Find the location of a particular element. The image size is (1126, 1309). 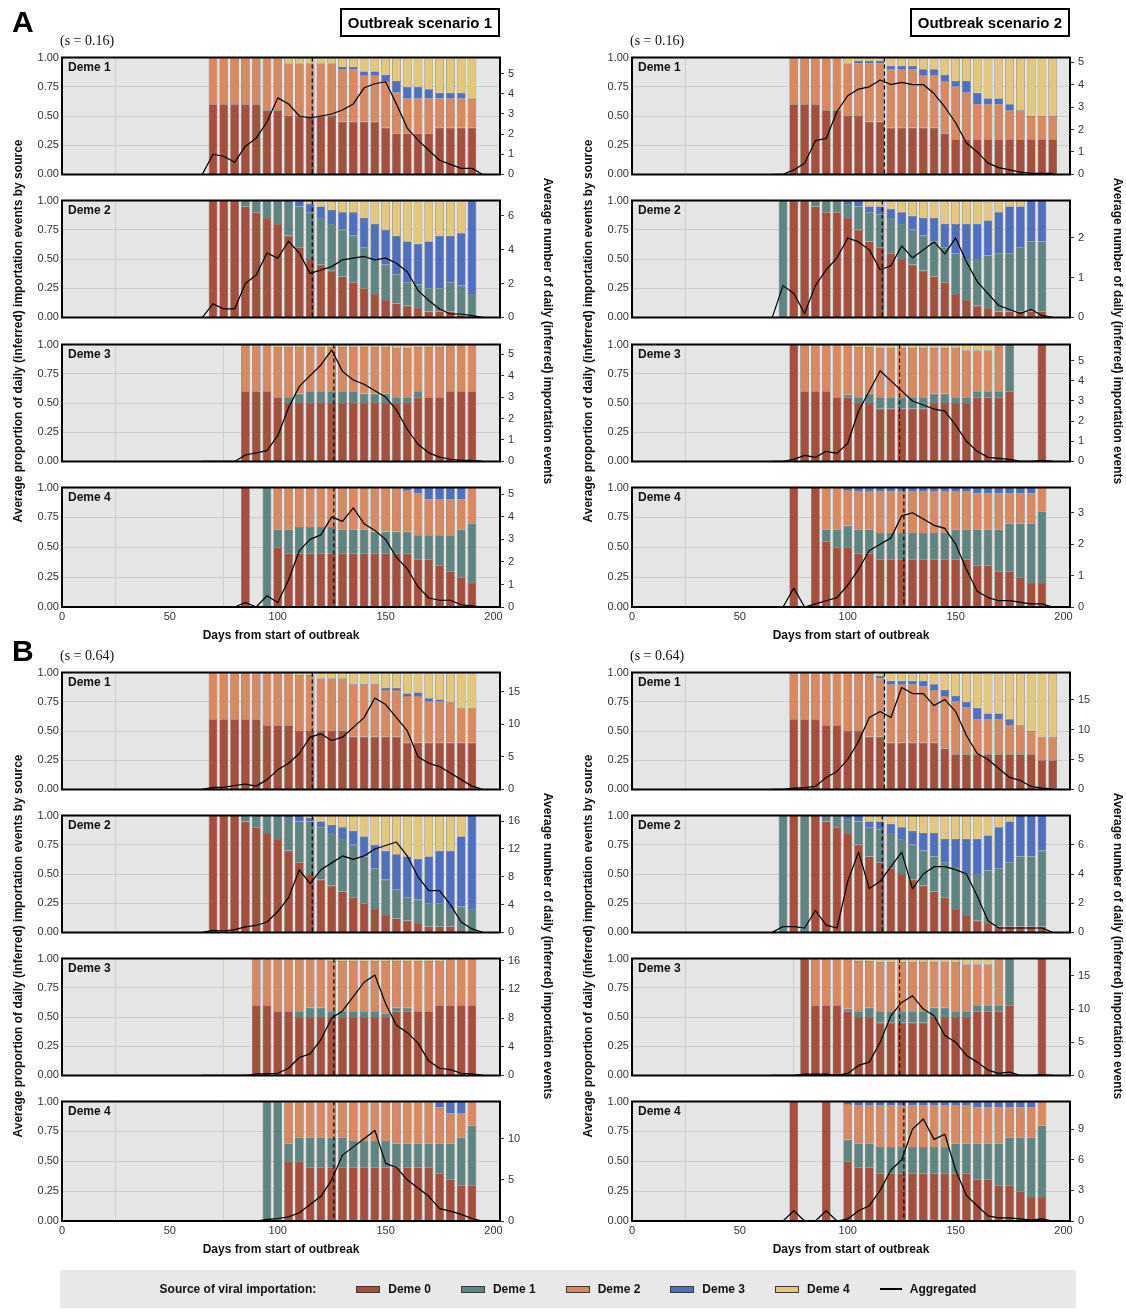

y2-tick-label: 15 is located at coordinates (1084, 974).